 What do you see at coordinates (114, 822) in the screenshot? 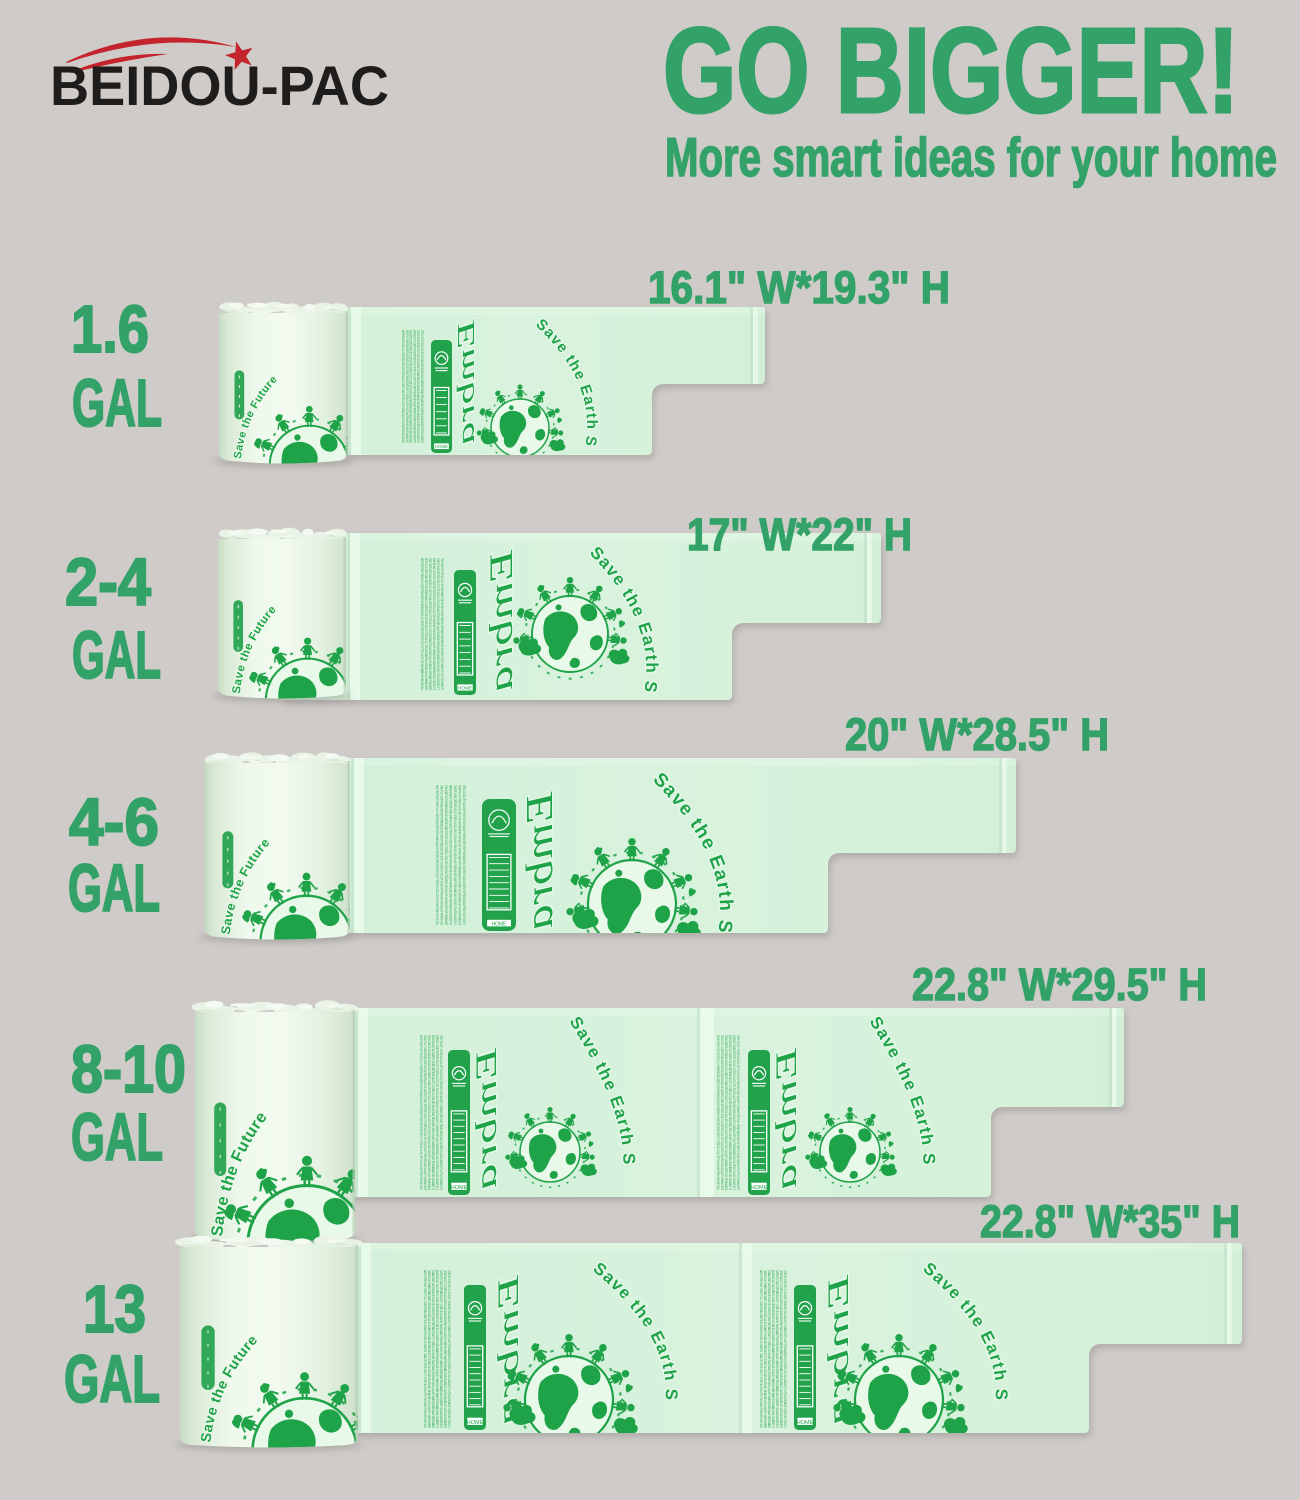
I see `svg-text: 4-6` at bounding box center [114, 822].